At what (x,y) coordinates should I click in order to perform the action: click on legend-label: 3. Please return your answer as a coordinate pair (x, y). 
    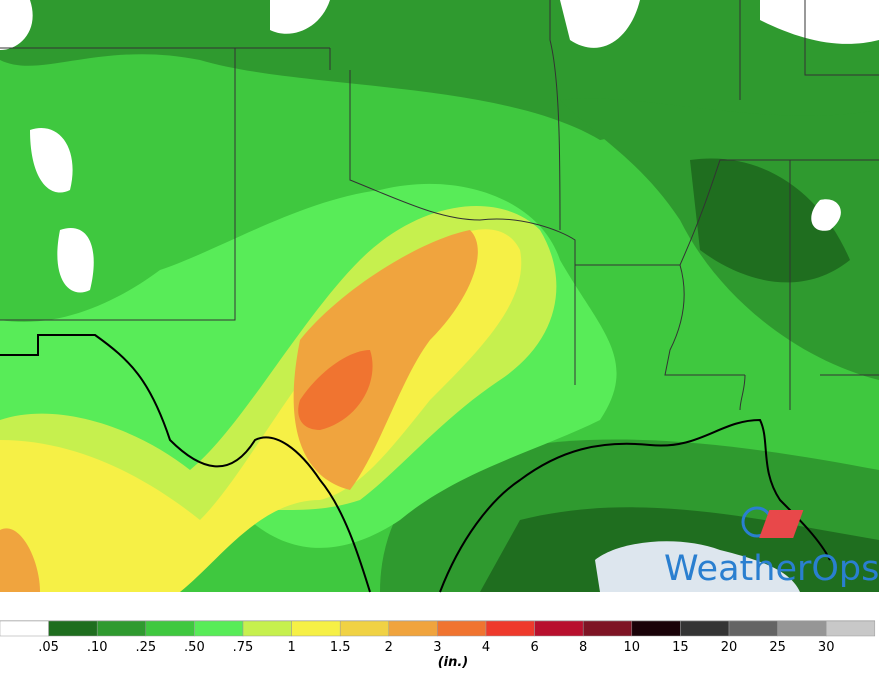
    Looking at the image, I should click on (437, 647).